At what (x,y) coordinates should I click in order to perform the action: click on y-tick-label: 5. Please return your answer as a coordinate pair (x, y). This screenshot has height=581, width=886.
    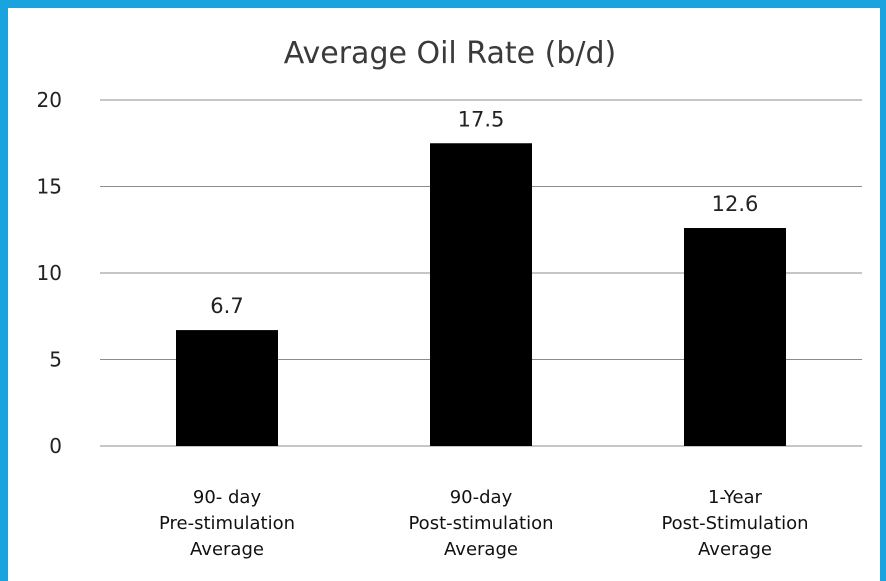
    Looking at the image, I should click on (55, 360).